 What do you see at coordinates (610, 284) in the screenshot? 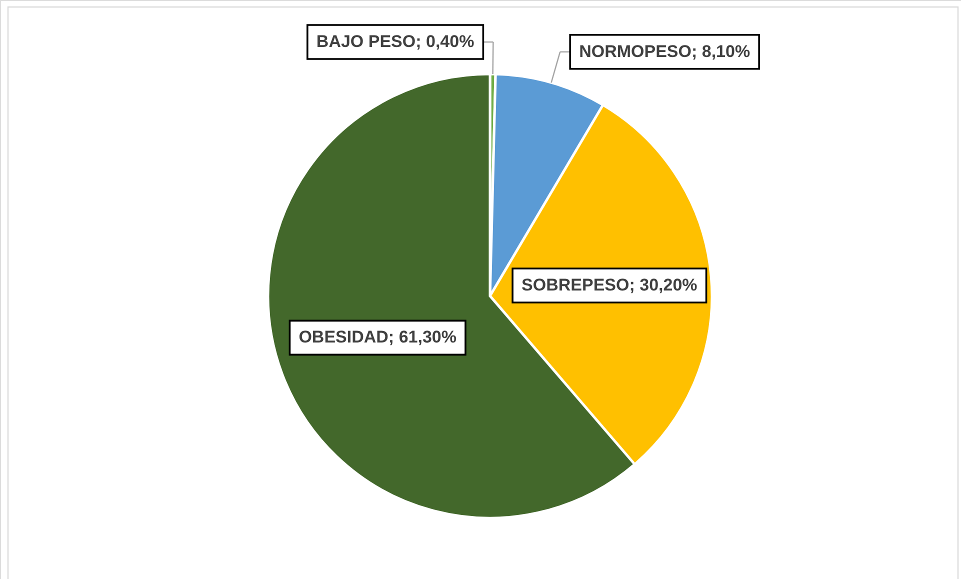
I see `slice-label: SOBREPESO; 30,20%` at bounding box center [610, 284].